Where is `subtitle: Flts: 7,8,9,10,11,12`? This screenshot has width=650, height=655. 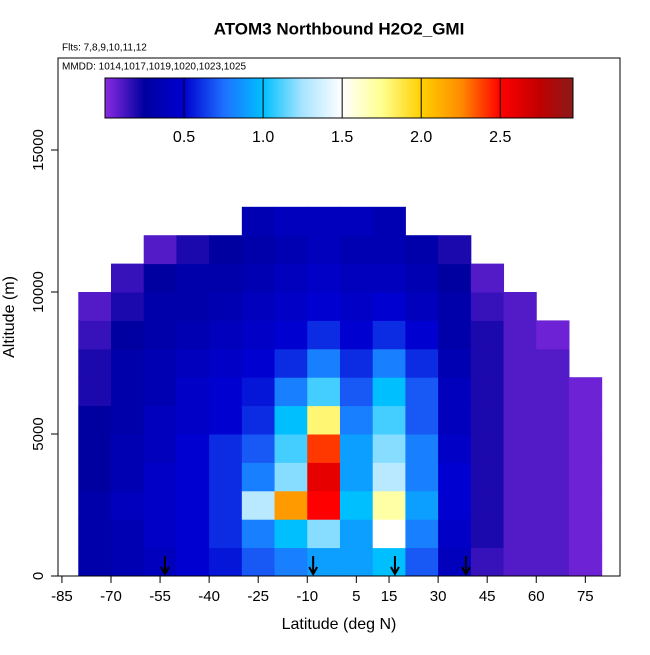 subtitle: Flts: 7,8,9,10,11,12 is located at coordinates (104, 48).